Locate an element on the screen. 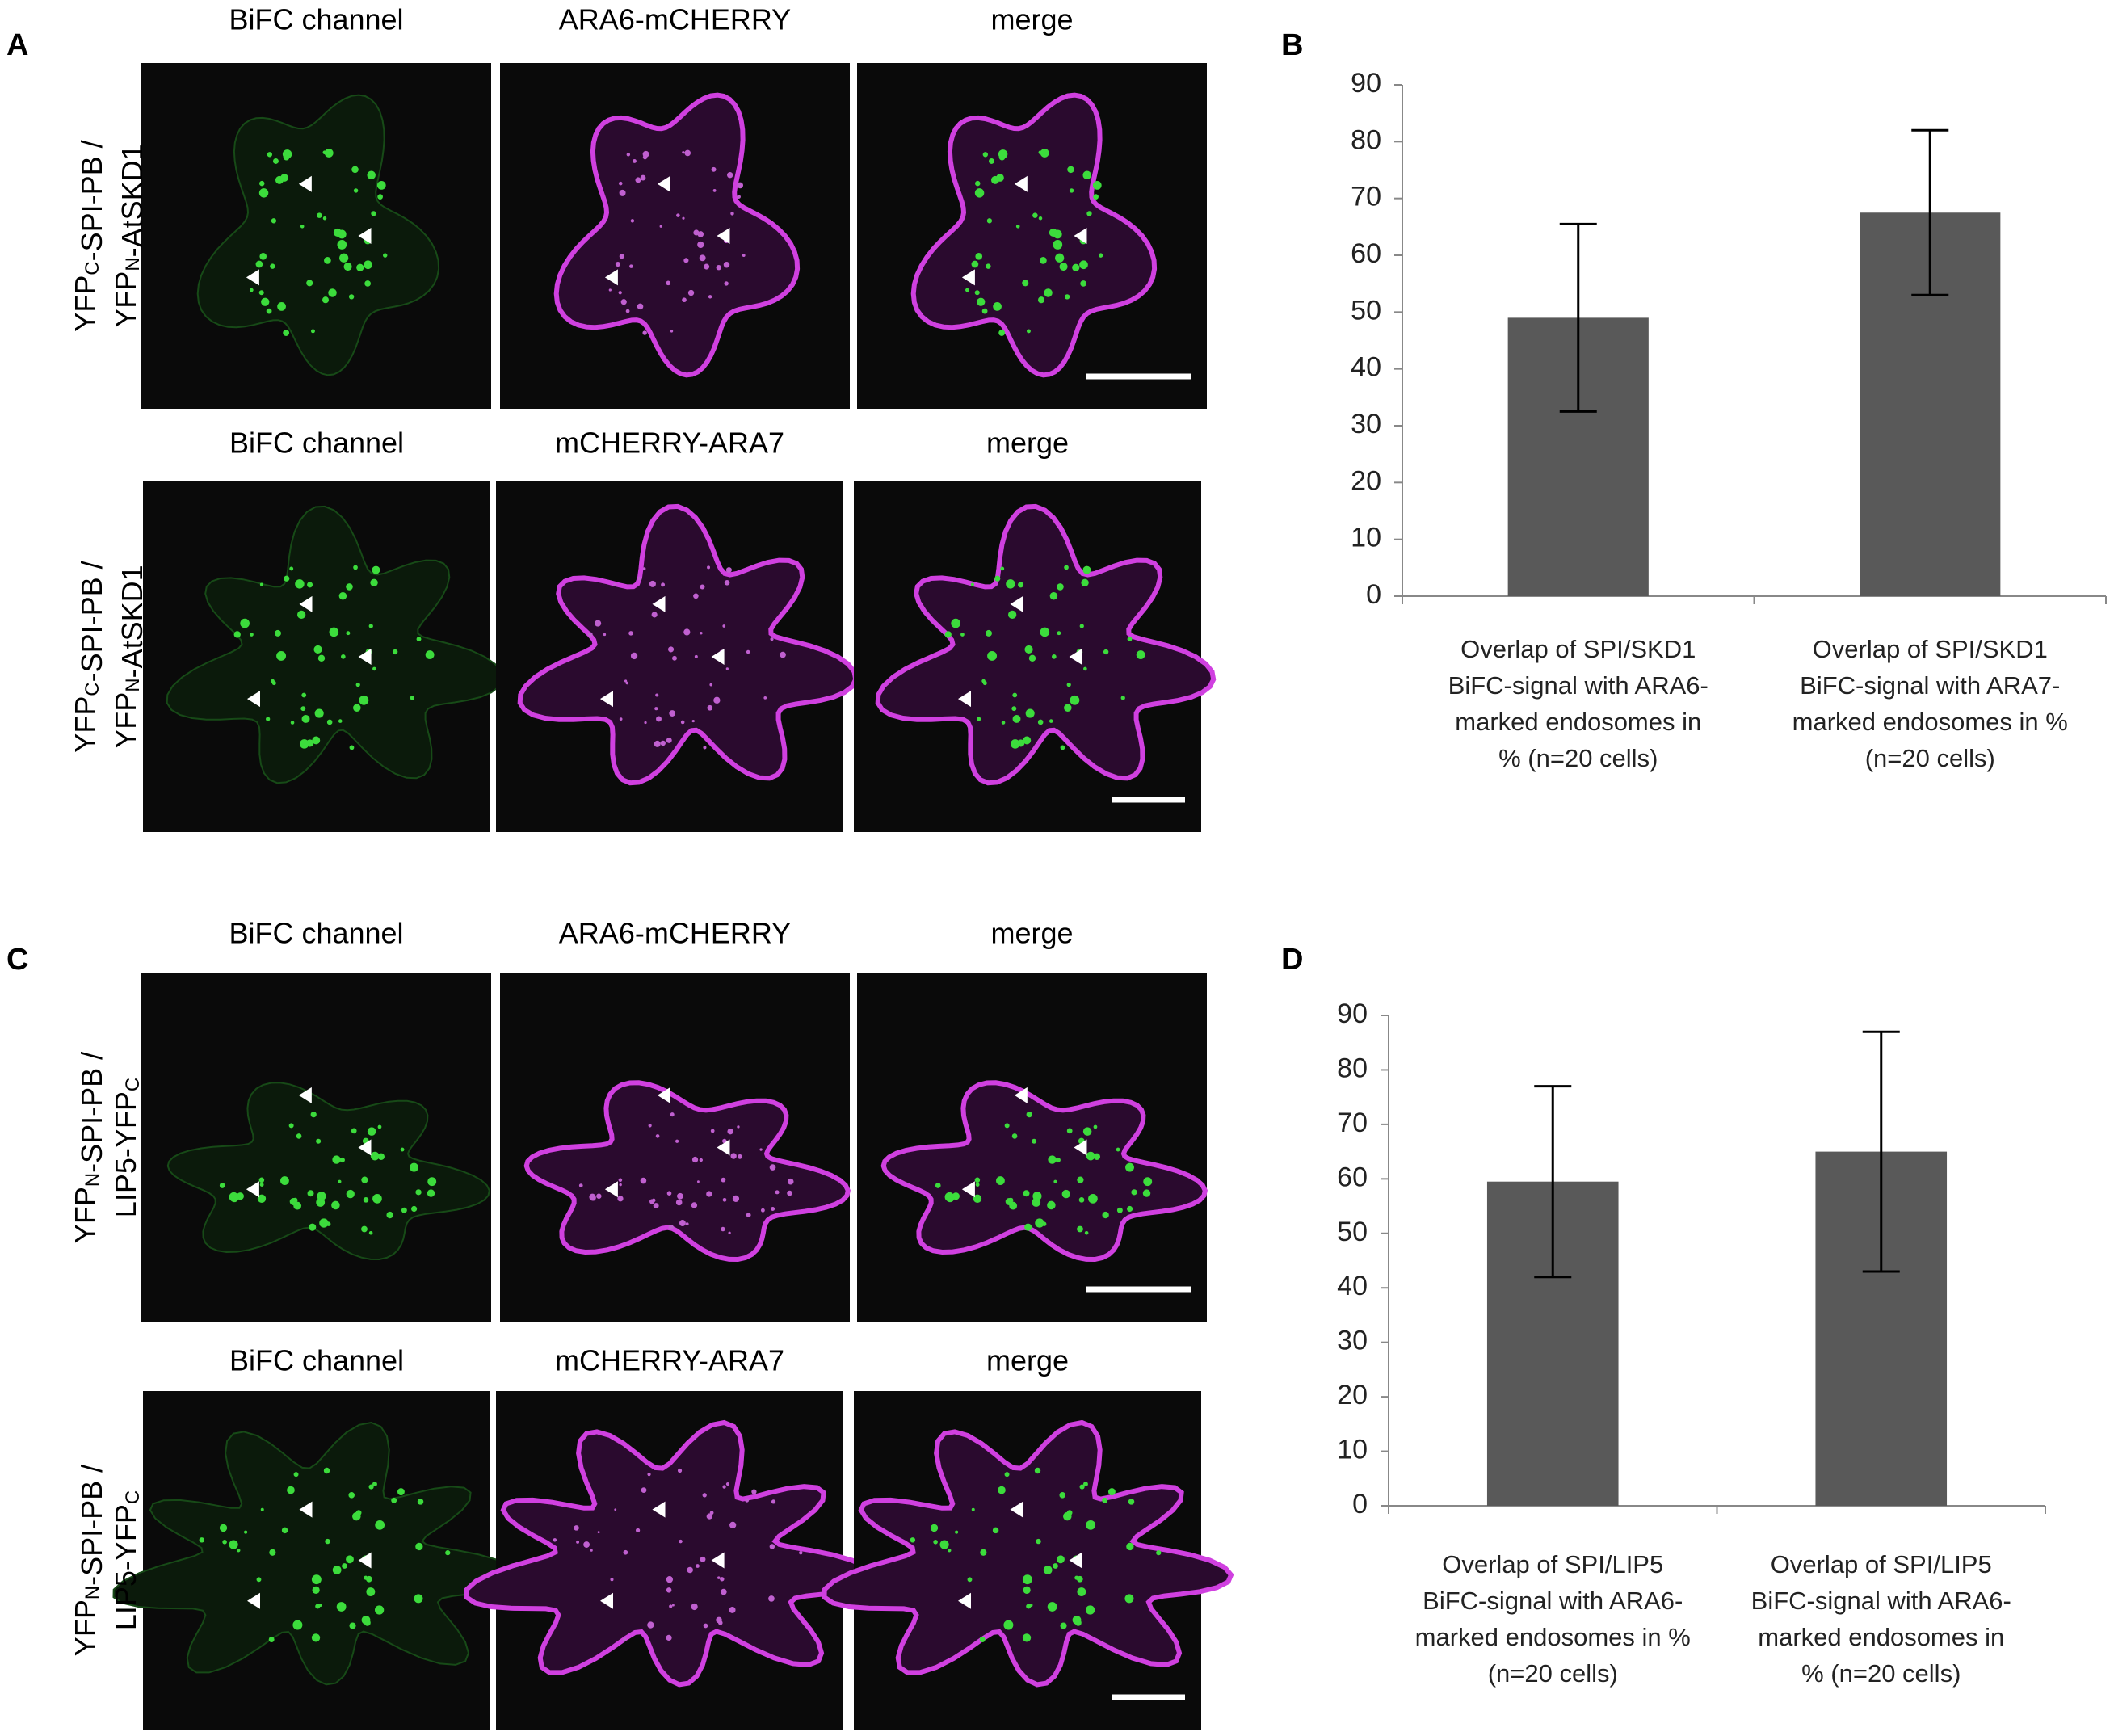 This screenshot has height=1736, width=2114. y-tick-label: 20 is located at coordinates (1352, 1395).